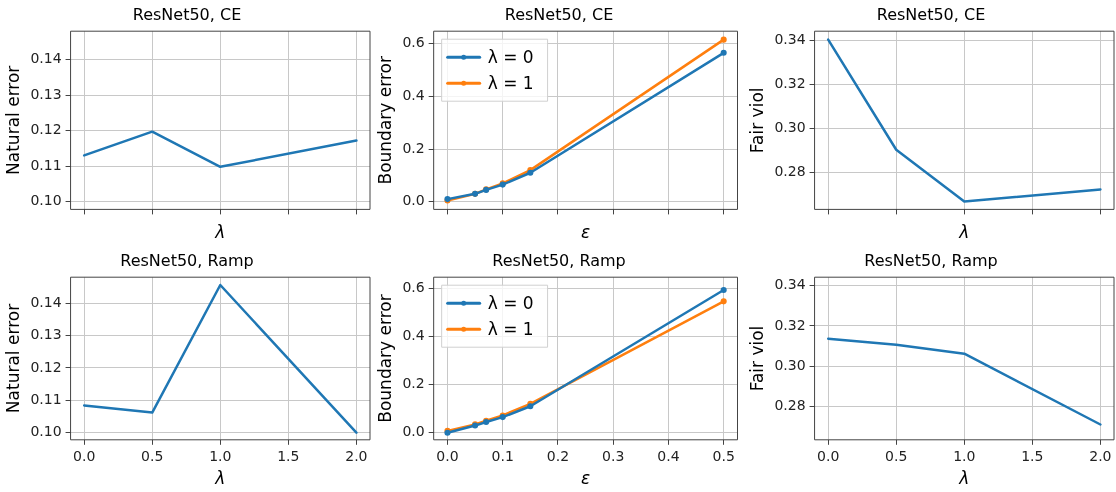 The image size is (1116, 492). What do you see at coordinates (668, 455) in the screenshot?
I see `x-tick-label: 0.4` at bounding box center [668, 455].